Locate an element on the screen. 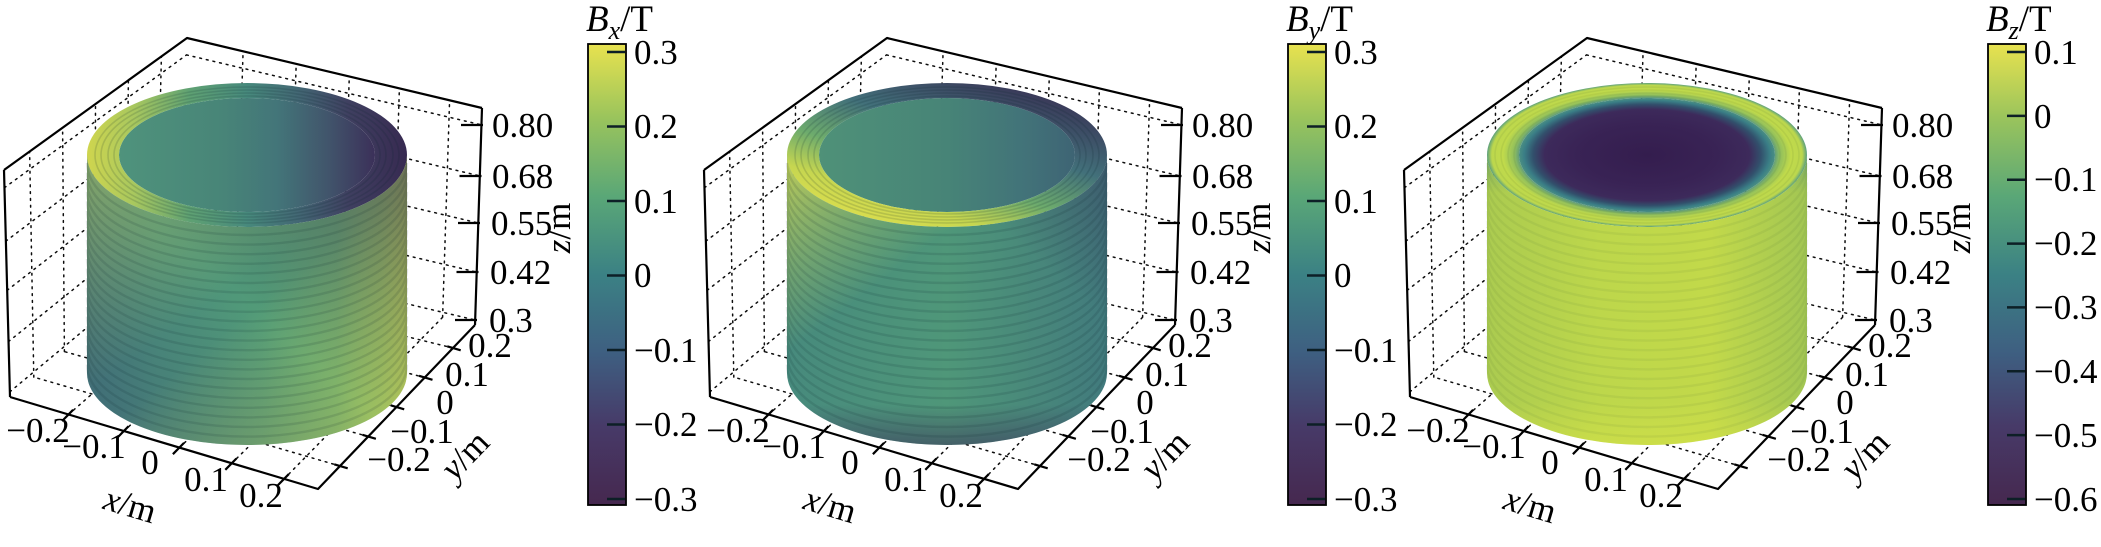 The image size is (2101, 547). colorbar-title: Bz/T is located at coordinates (2019, 22).